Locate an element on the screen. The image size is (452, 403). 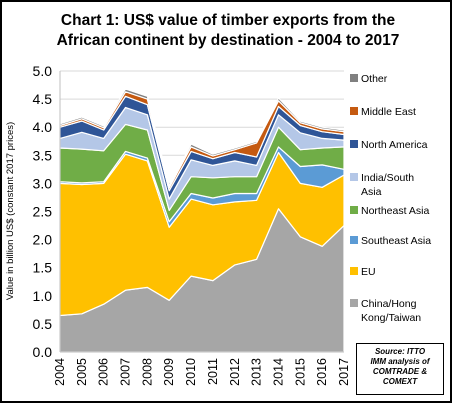
y-tick-label: 4.5 is located at coordinates (43, 99).